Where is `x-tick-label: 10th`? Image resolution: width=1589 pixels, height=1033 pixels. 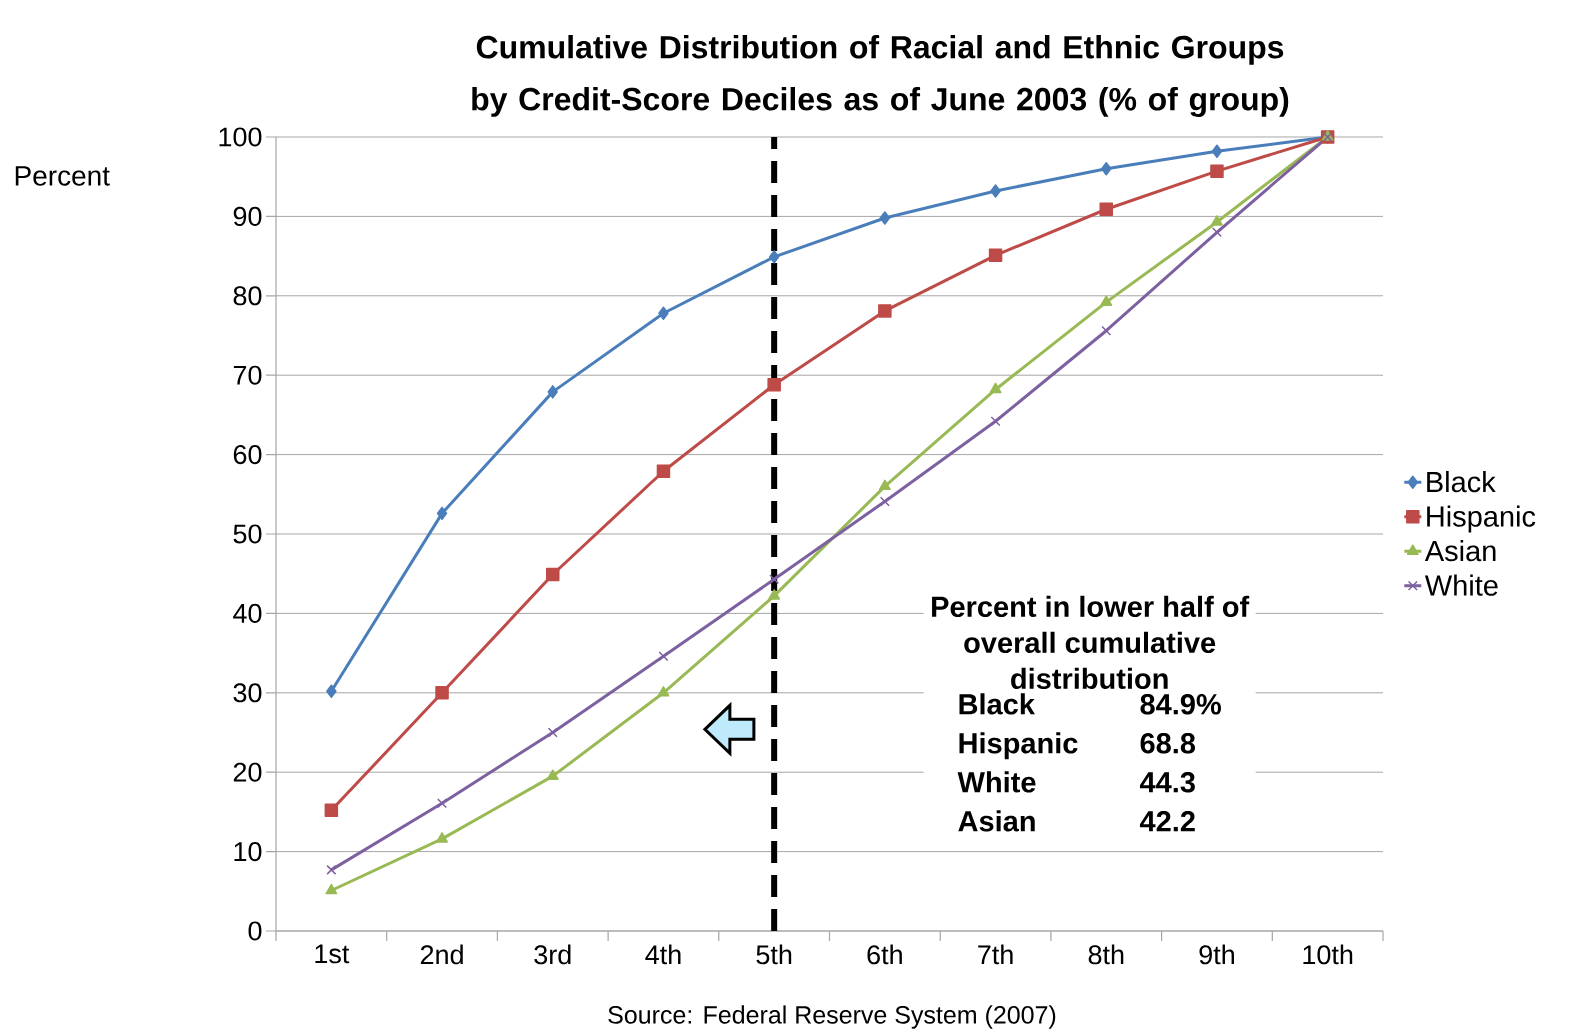 x-tick-label: 10th is located at coordinates (1328, 954).